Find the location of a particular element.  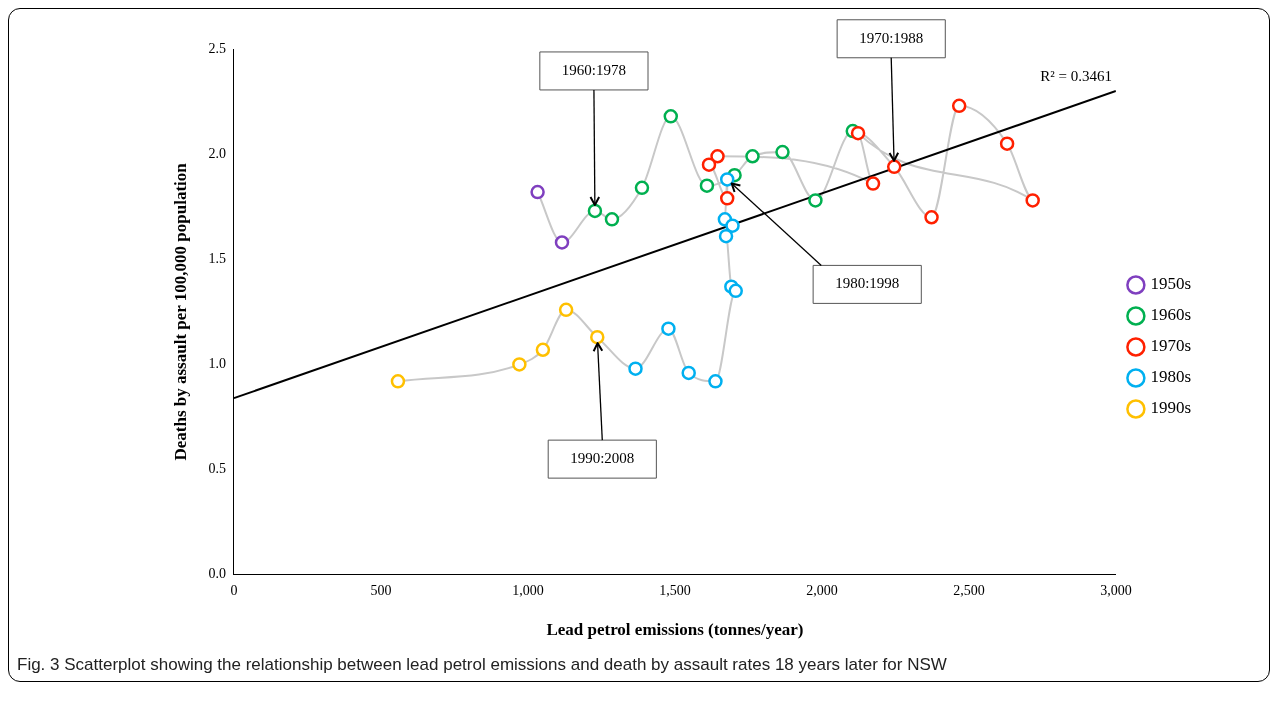

caption: Fig. 3 Scatterplot showing the relationship between lead petrol emissions and death by assault rates 18 years later for NSW is located at coordinates (482, 665).